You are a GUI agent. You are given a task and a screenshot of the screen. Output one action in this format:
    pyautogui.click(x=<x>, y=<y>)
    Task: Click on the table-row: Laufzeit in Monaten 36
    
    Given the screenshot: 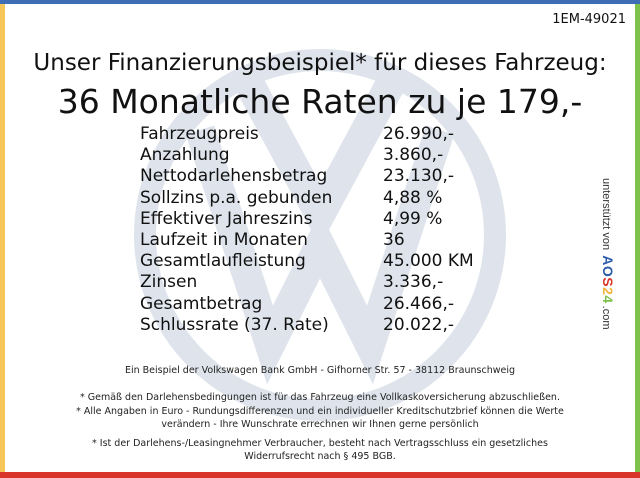 What is the action you would take?
    pyautogui.click(x=307, y=240)
    